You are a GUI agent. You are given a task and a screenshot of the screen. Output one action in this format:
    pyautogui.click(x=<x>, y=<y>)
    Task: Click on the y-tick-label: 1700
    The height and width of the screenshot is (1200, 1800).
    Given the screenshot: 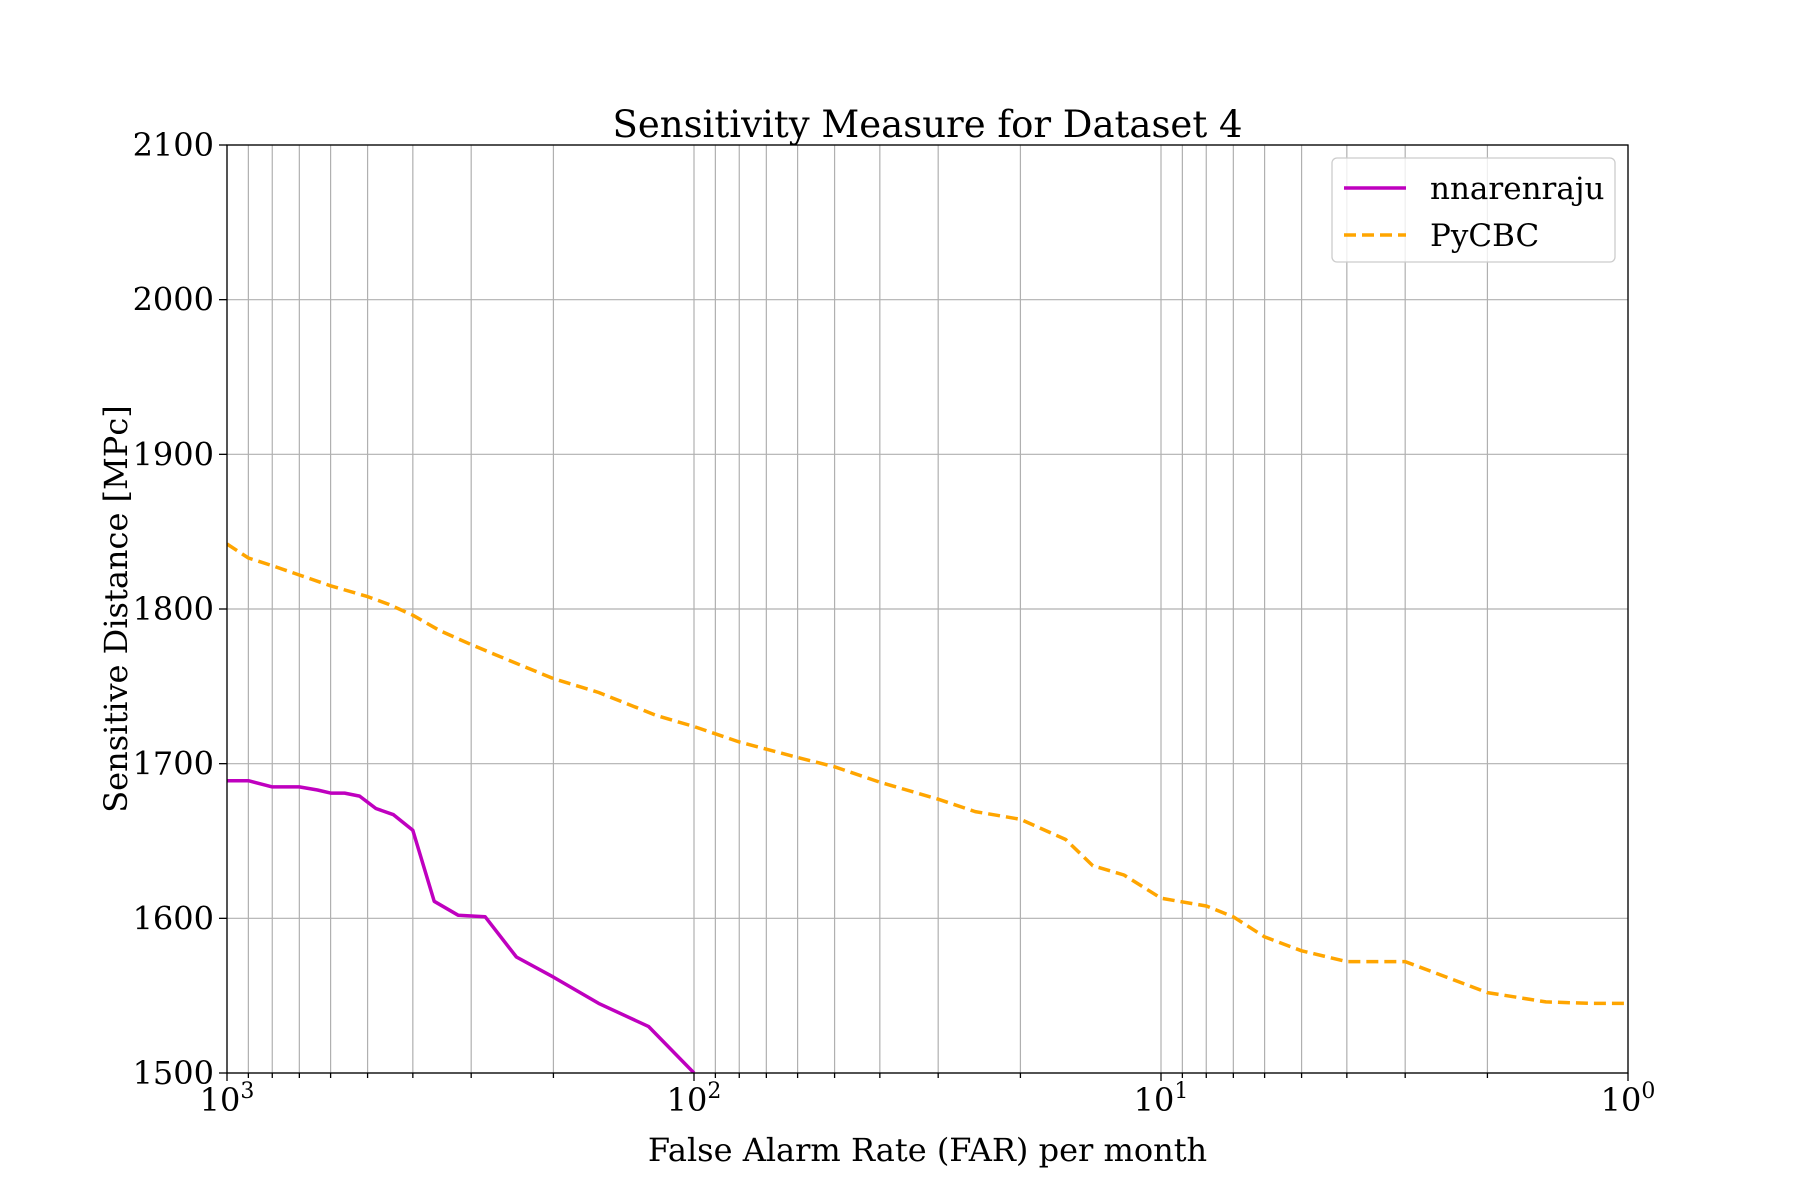 What is the action you would take?
    pyautogui.click(x=173, y=764)
    